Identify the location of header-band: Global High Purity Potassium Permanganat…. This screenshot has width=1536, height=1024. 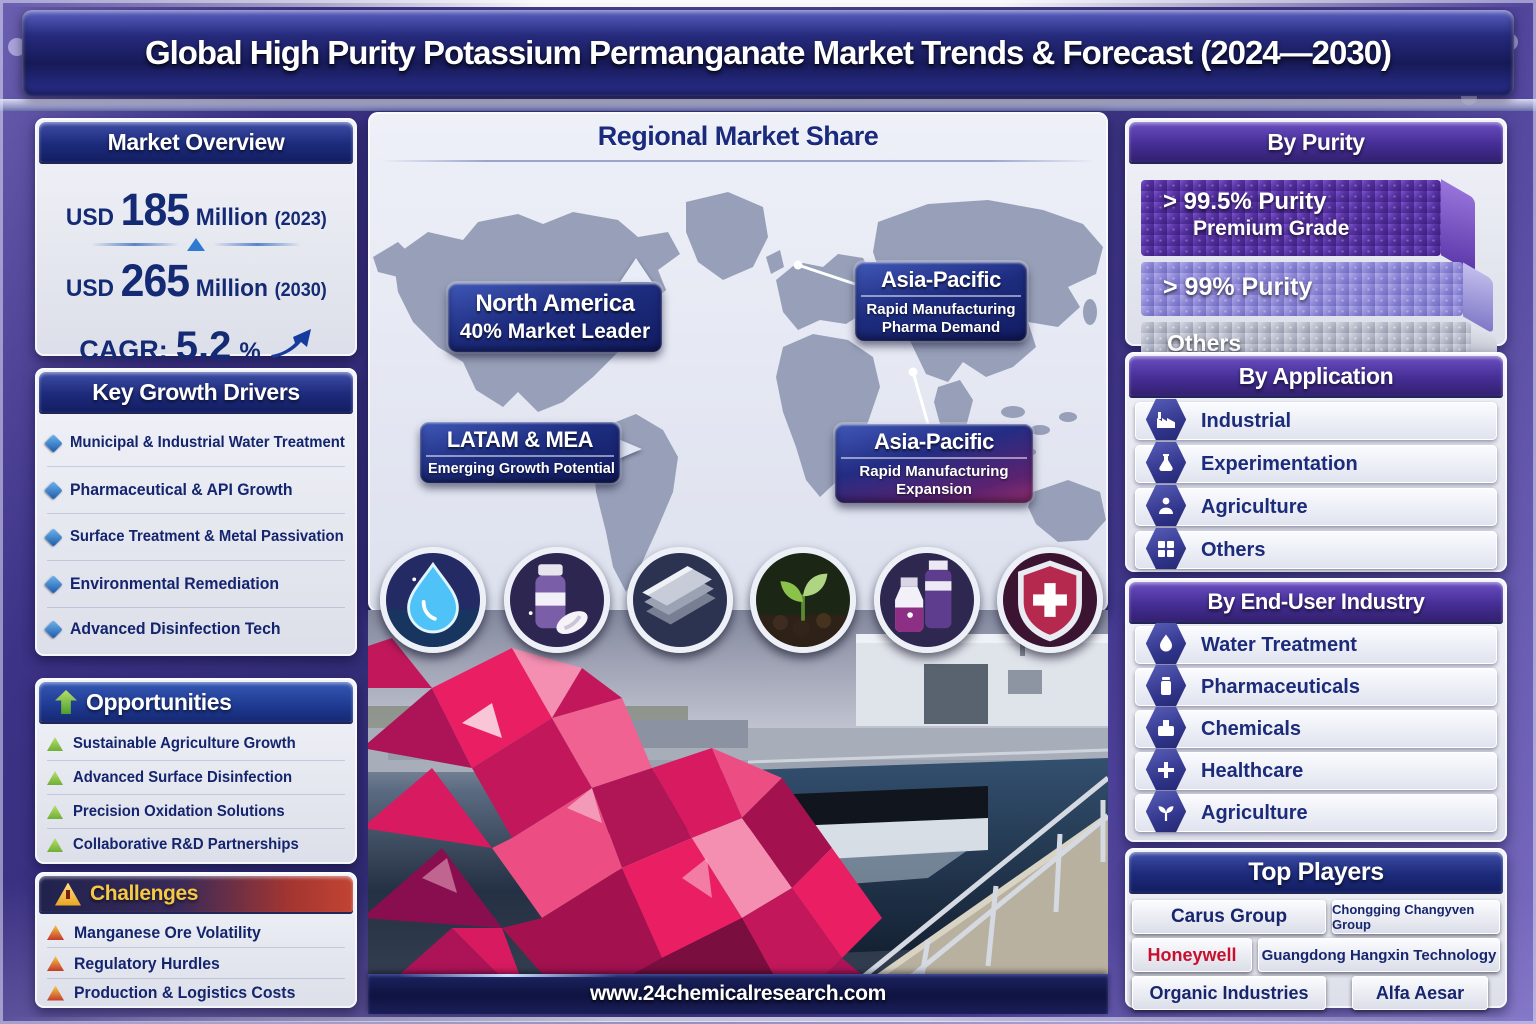
(768, 53).